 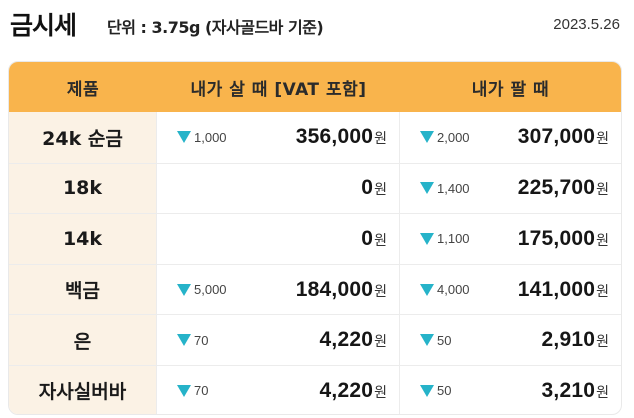 What do you see at coordinates (510, 290) in the screenshot?
I see `sell-price-cell: 4,000 141,000 원` at bounding box center [510, 290].